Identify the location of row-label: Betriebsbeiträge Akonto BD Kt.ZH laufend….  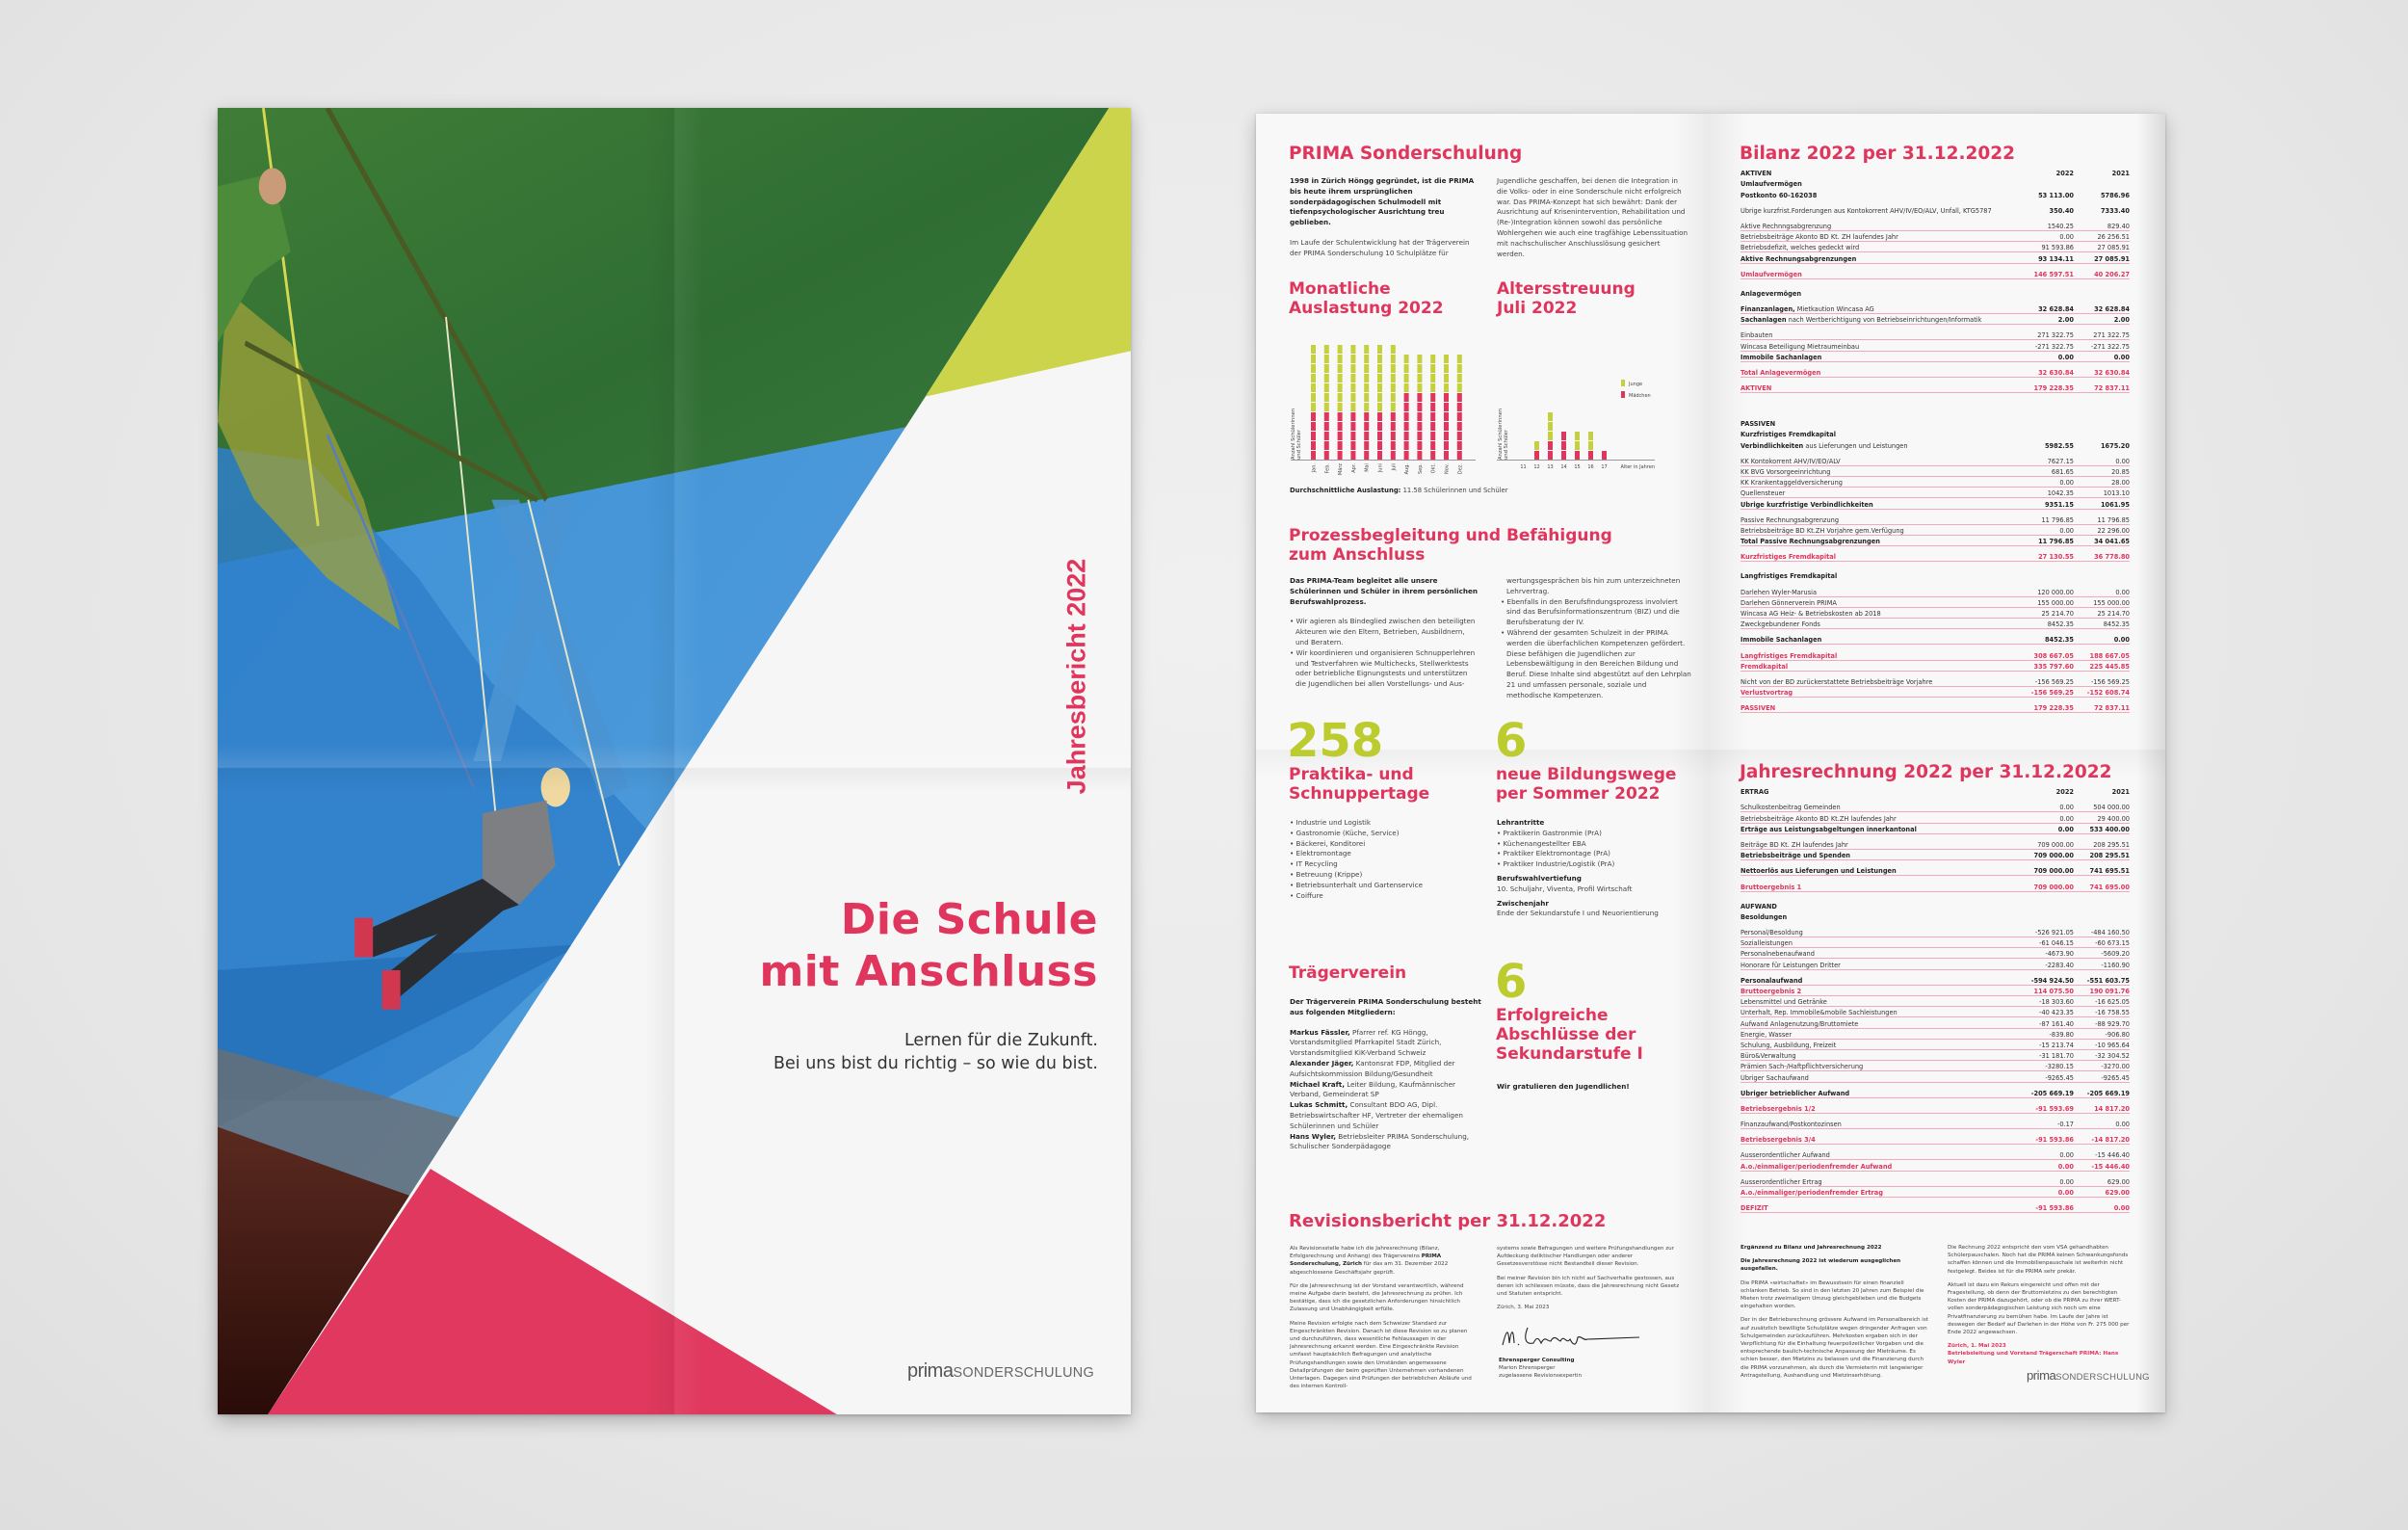
(1819, 819).